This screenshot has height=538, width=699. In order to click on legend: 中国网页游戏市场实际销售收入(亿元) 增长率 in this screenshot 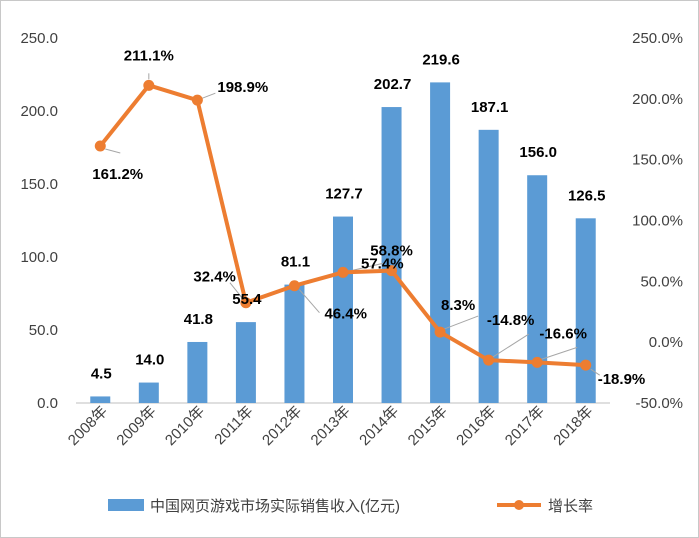, I will do `click(350, 506)`.